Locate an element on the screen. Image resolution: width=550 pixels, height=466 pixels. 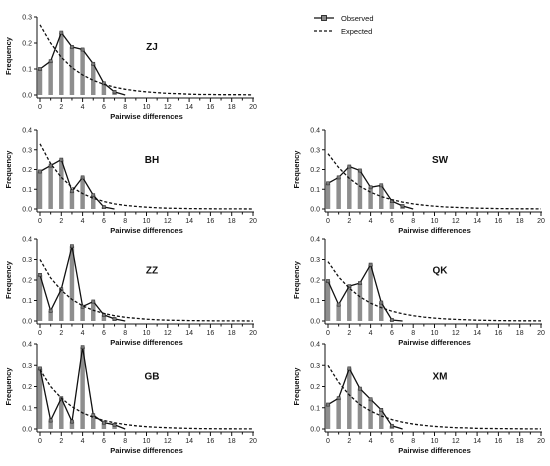
y-tick-label-bh-3: 0.3 is located at coordinates (27, 150).